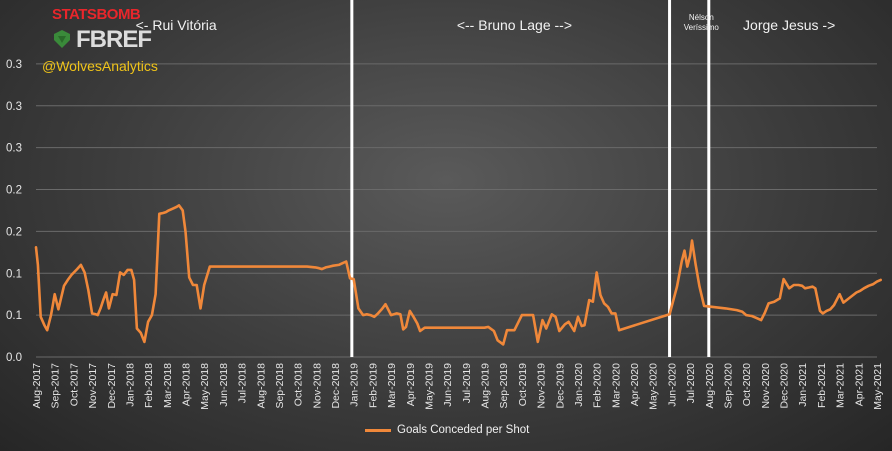 The width and height of the screenshot is (892, 451). I want to click on x-tick-label: Jul-2020, so click(691, 383).